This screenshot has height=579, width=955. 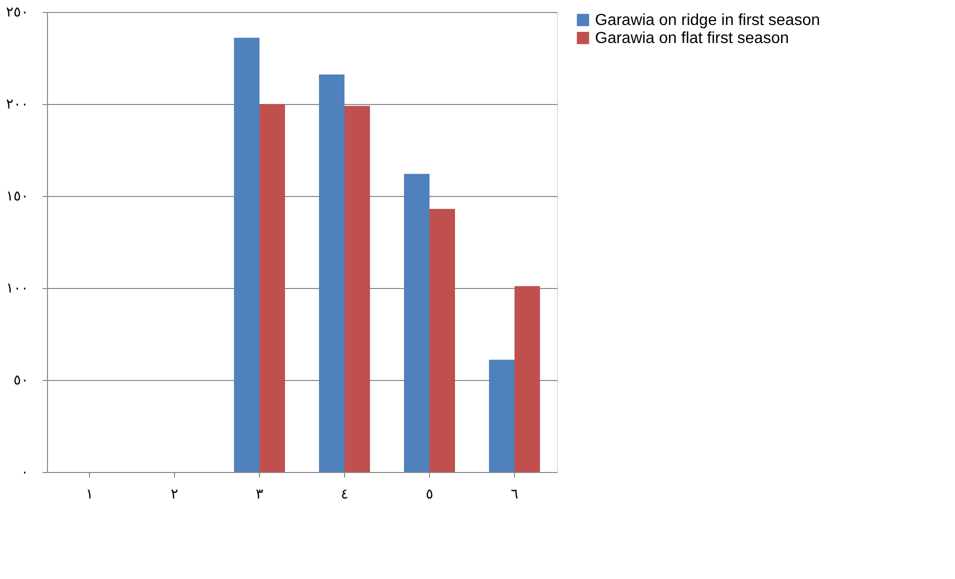 I want to click on legend-label: Garawia on flat first season, so click(x=692, y=38).